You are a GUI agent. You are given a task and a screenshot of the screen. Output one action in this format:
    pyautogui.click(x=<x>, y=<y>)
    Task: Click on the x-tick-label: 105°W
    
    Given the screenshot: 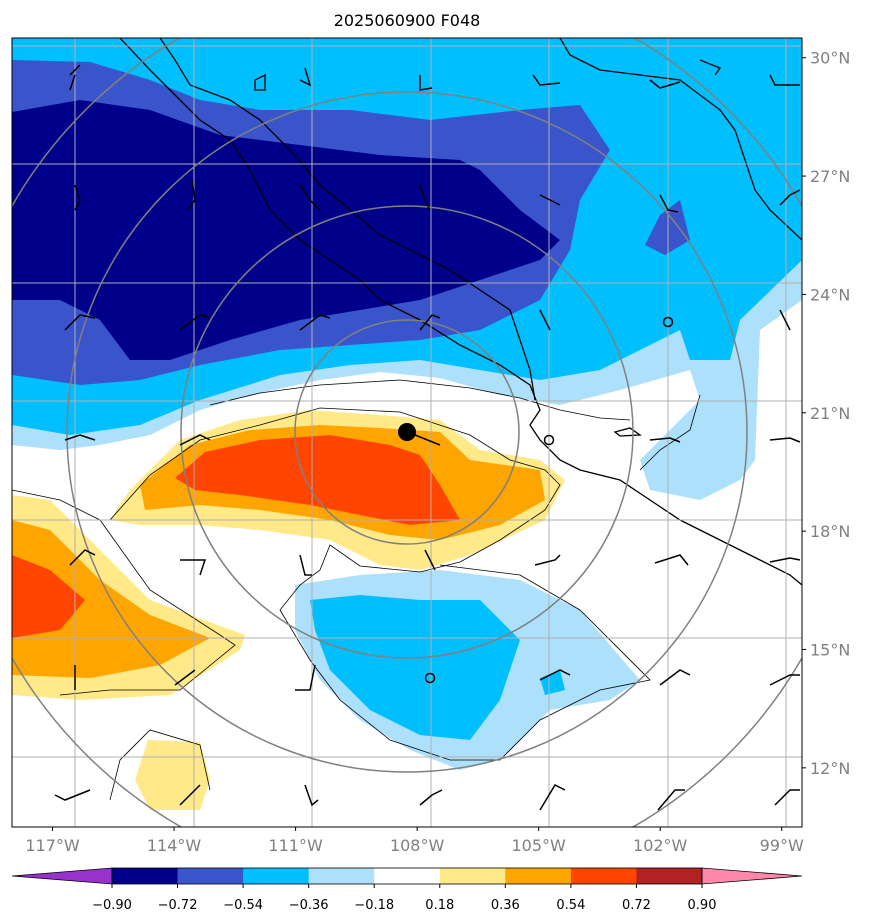 What is the action you would take?
    pyautogui.click(x=538, y=845)
    